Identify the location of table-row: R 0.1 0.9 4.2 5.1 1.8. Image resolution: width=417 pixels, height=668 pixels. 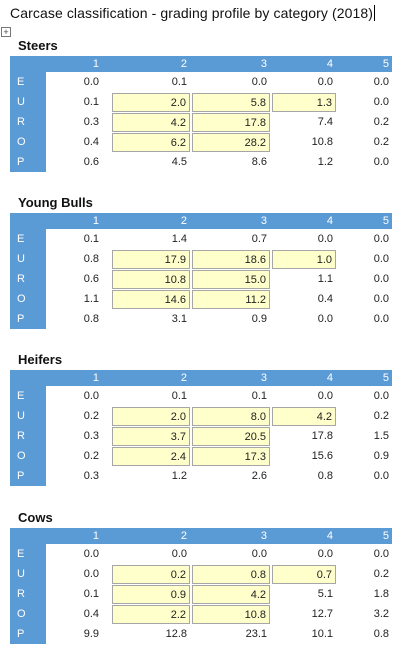
(201, 594).